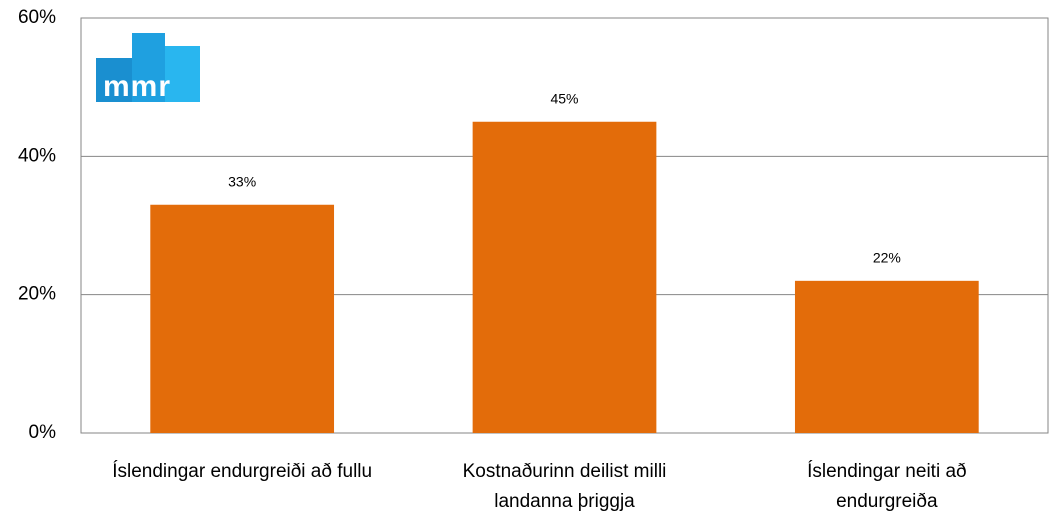 Image resolution: width=1050 pixels, height=522 pixels. I want to click on value-label: 22%, so click(887, 258).